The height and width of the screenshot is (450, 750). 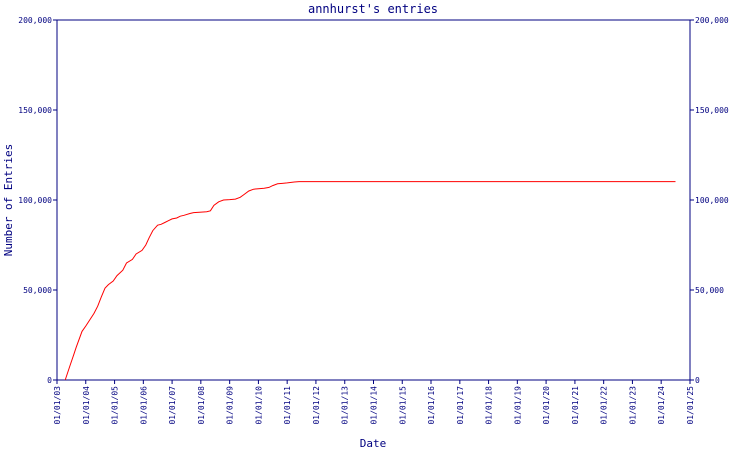 What do you see at coordinates (143, 405) in the screenshot?
I see `x-tick-label: 01/01/06` at bounding box center [143, 405].